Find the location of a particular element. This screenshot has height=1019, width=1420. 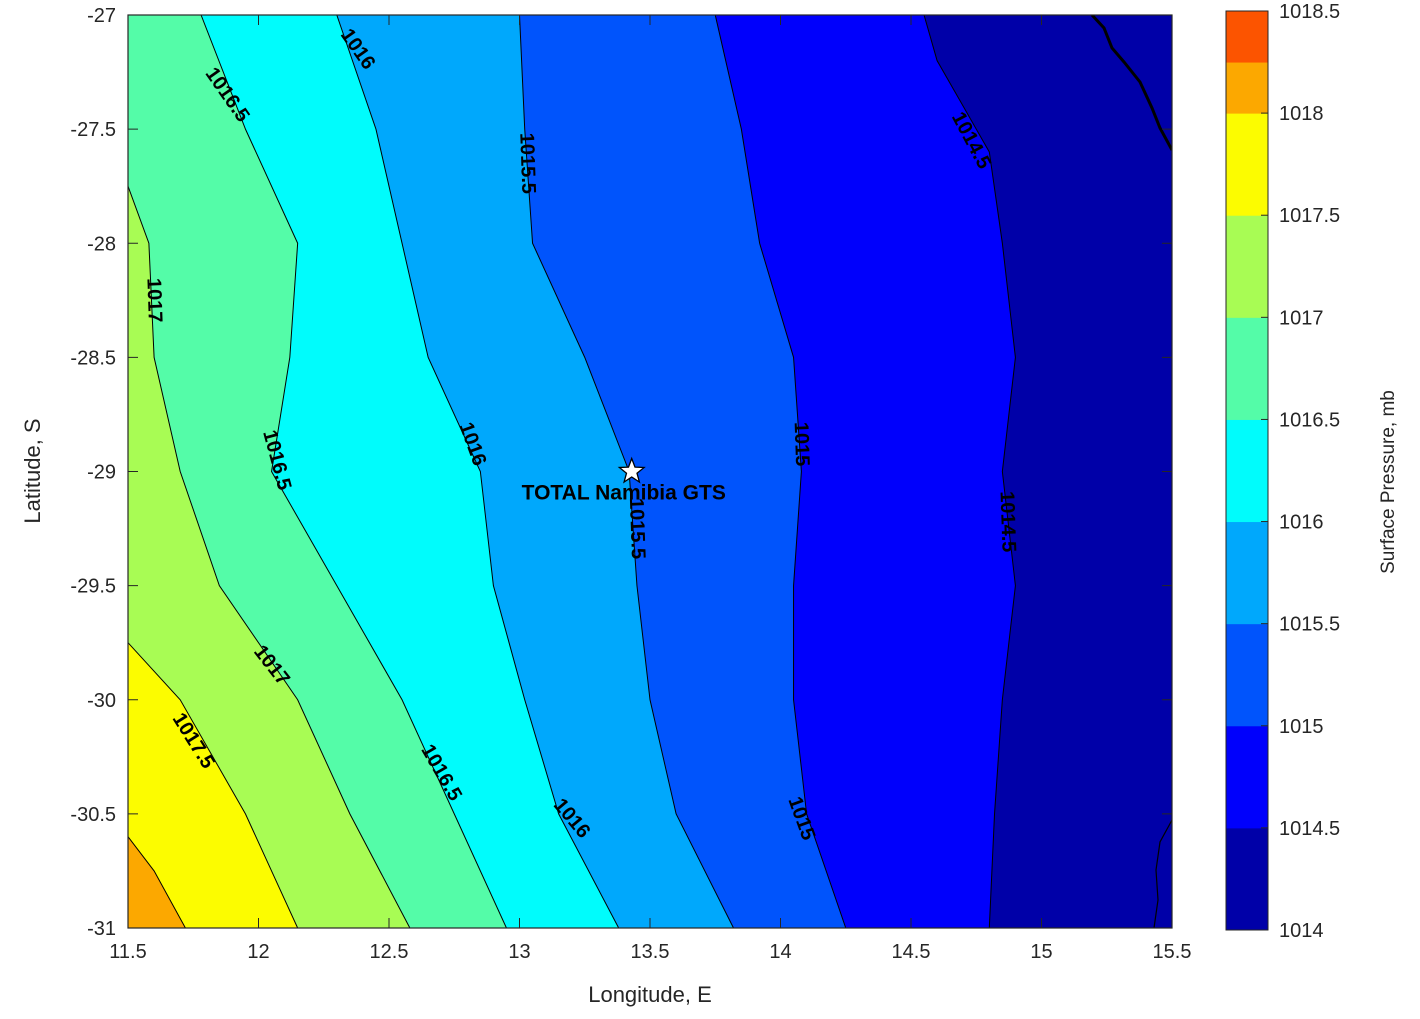

contour-line-1017.5 is located at coordinates (213, 785).